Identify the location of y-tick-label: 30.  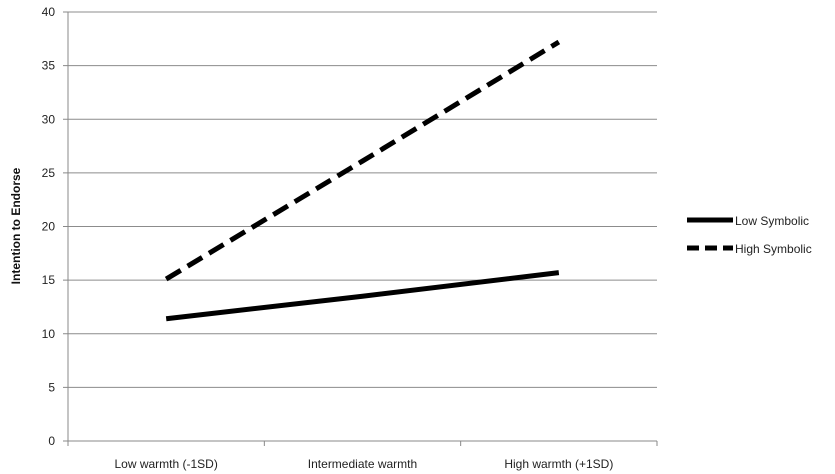
(49, 119).